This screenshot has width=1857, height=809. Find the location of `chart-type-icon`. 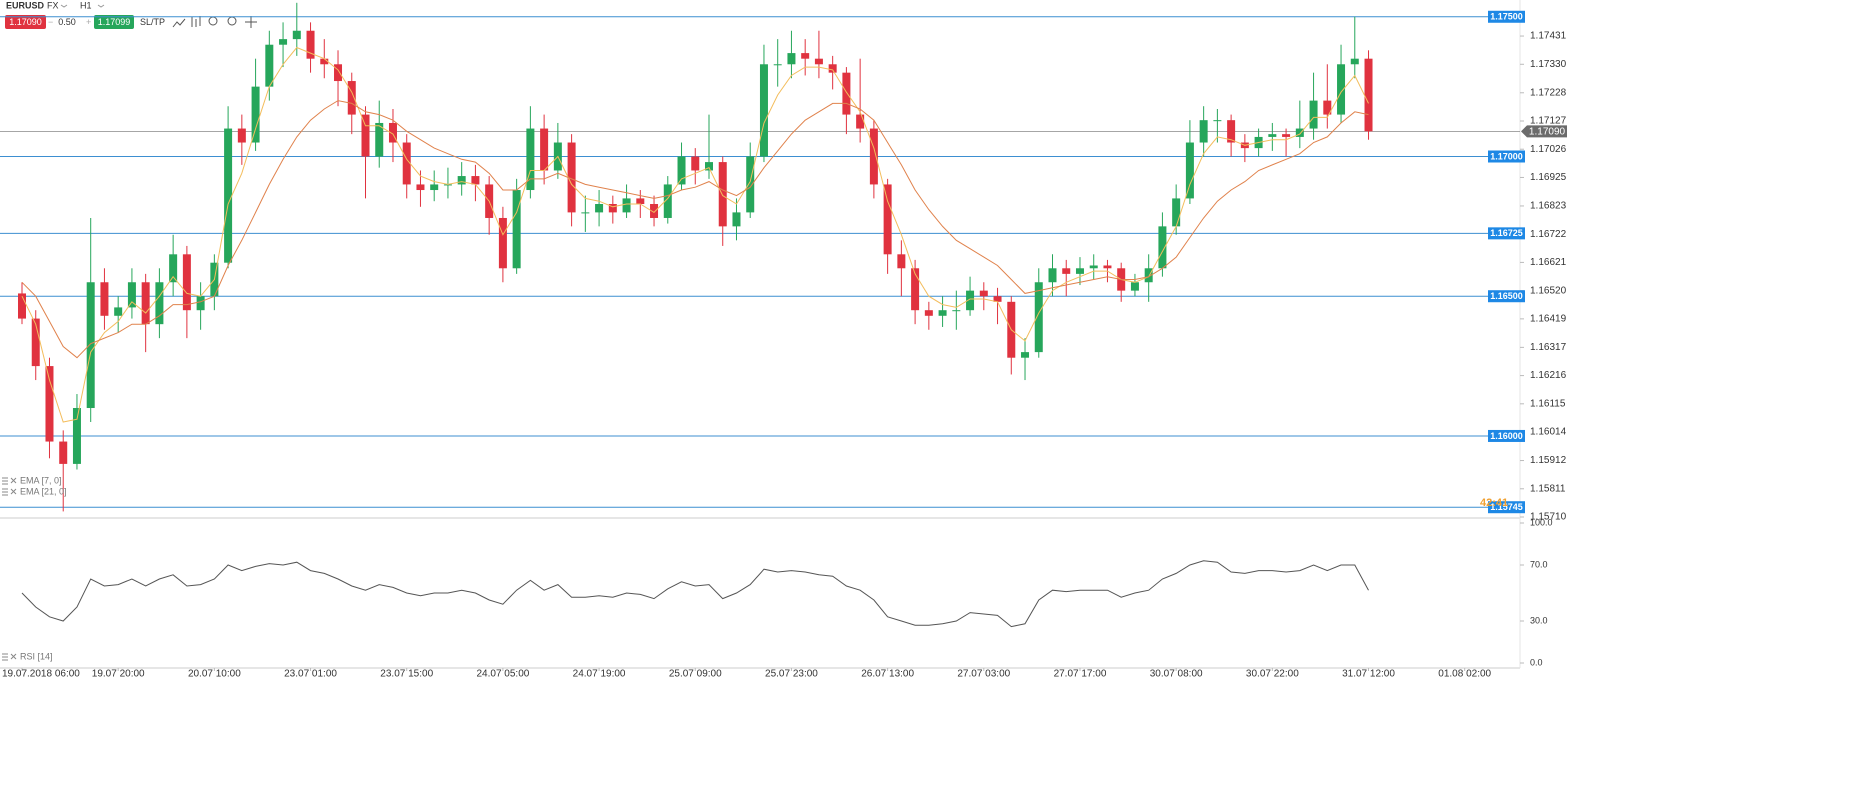

chart-type-icon is located at coordinates (179, 23).